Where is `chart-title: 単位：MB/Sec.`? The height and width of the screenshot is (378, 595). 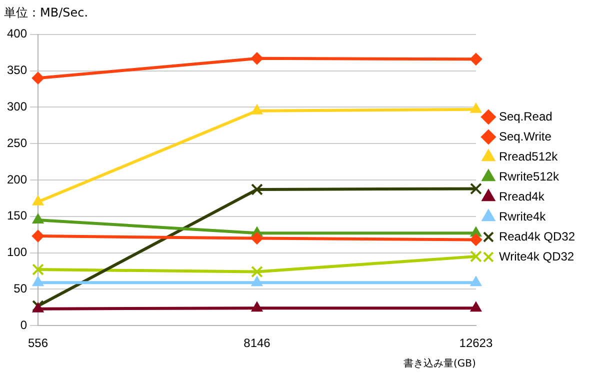 chart-title: 単位：MB/Sec. is located at coordinates (46, 12).